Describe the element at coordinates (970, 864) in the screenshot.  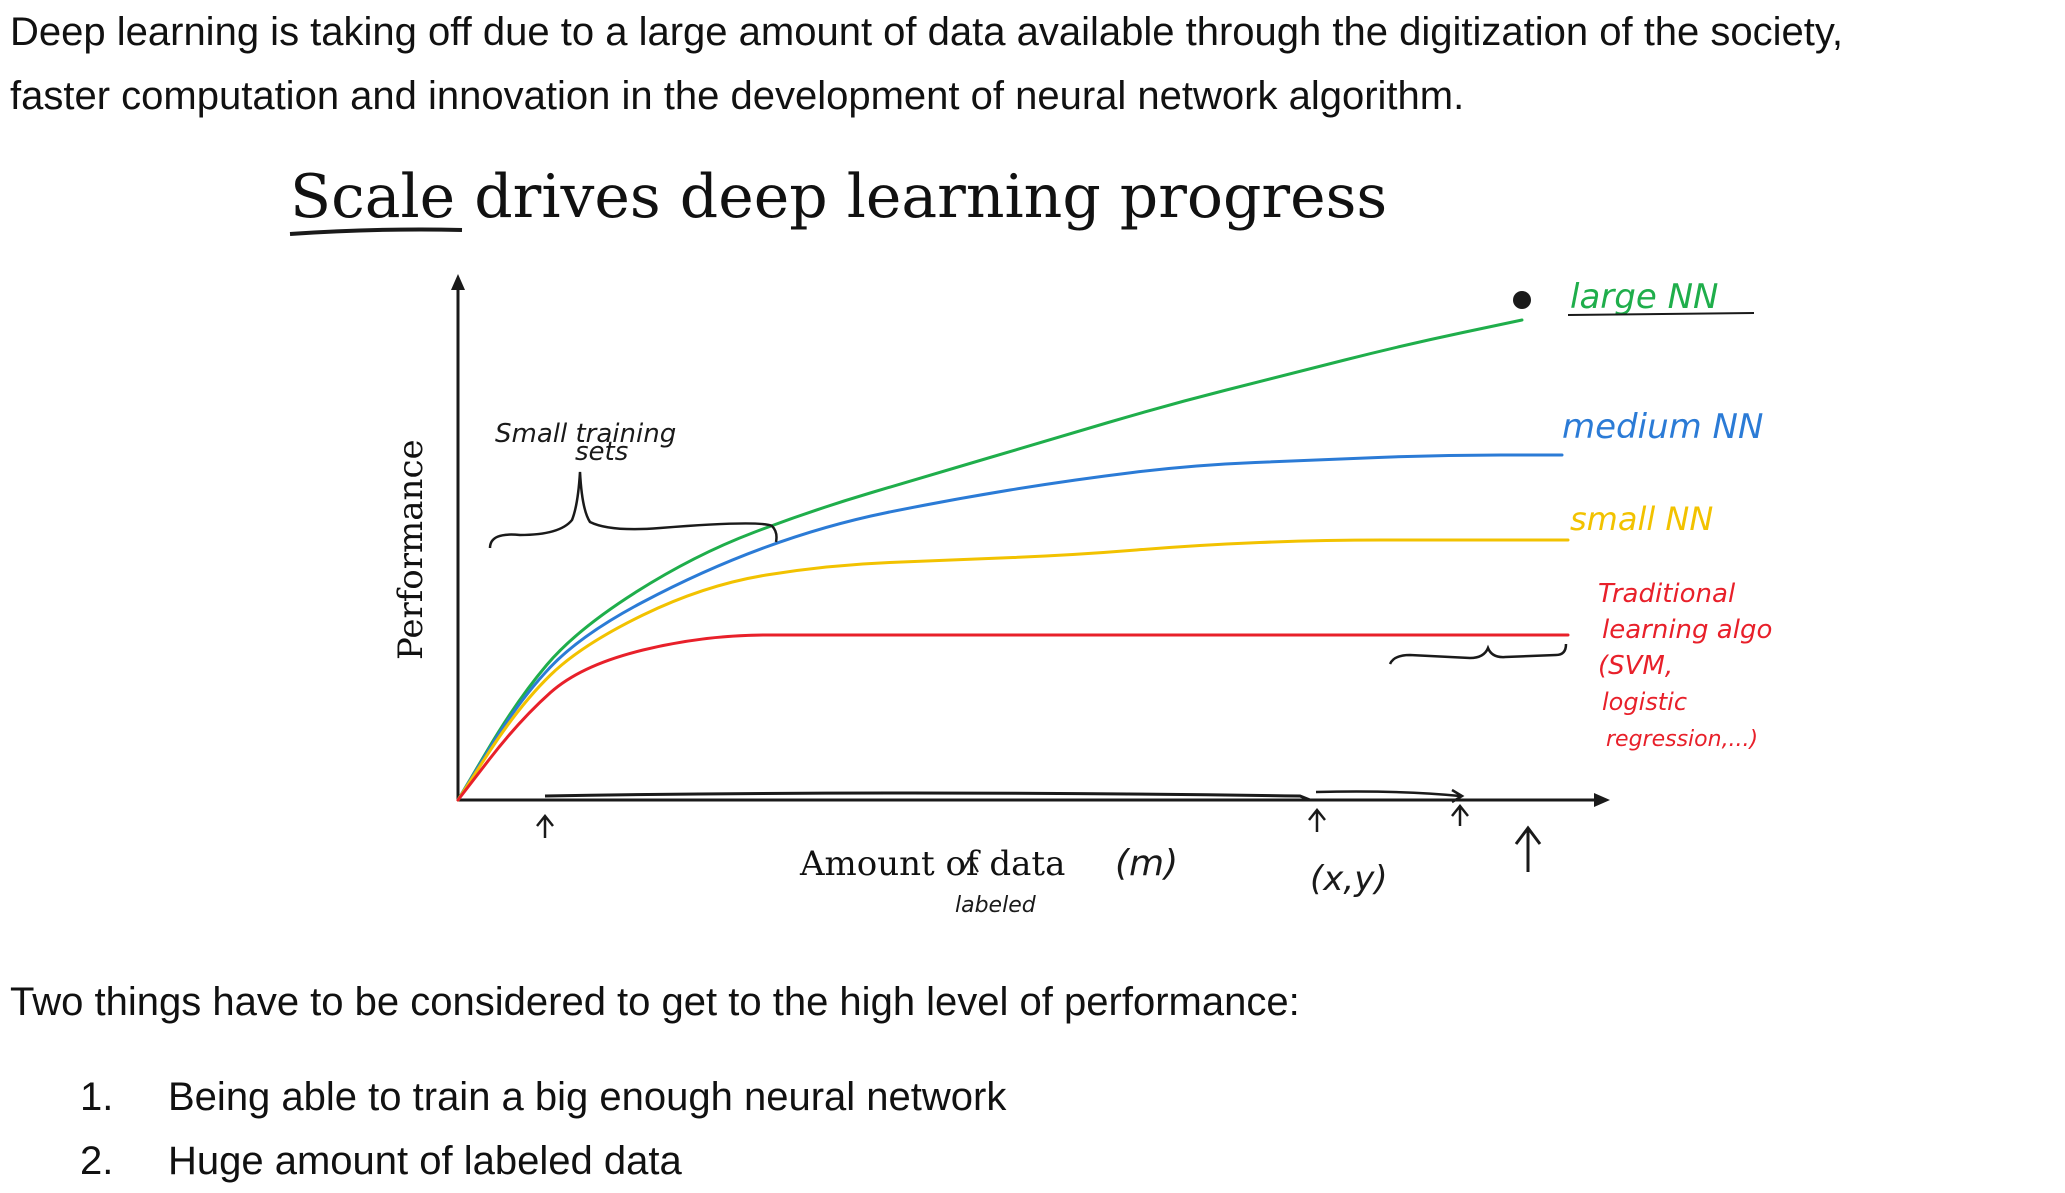
I see `labeled-caret` at that location.